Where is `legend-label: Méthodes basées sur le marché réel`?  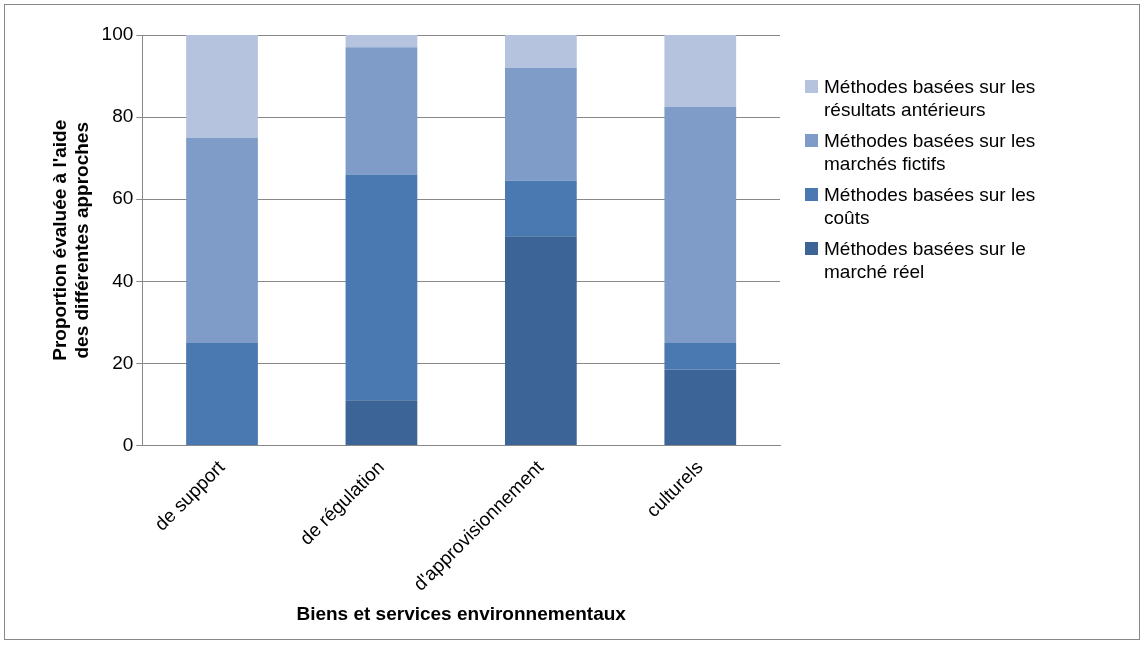 legend-label: Méthodes basées sur le marché réel is located at coordinates (925, 260).